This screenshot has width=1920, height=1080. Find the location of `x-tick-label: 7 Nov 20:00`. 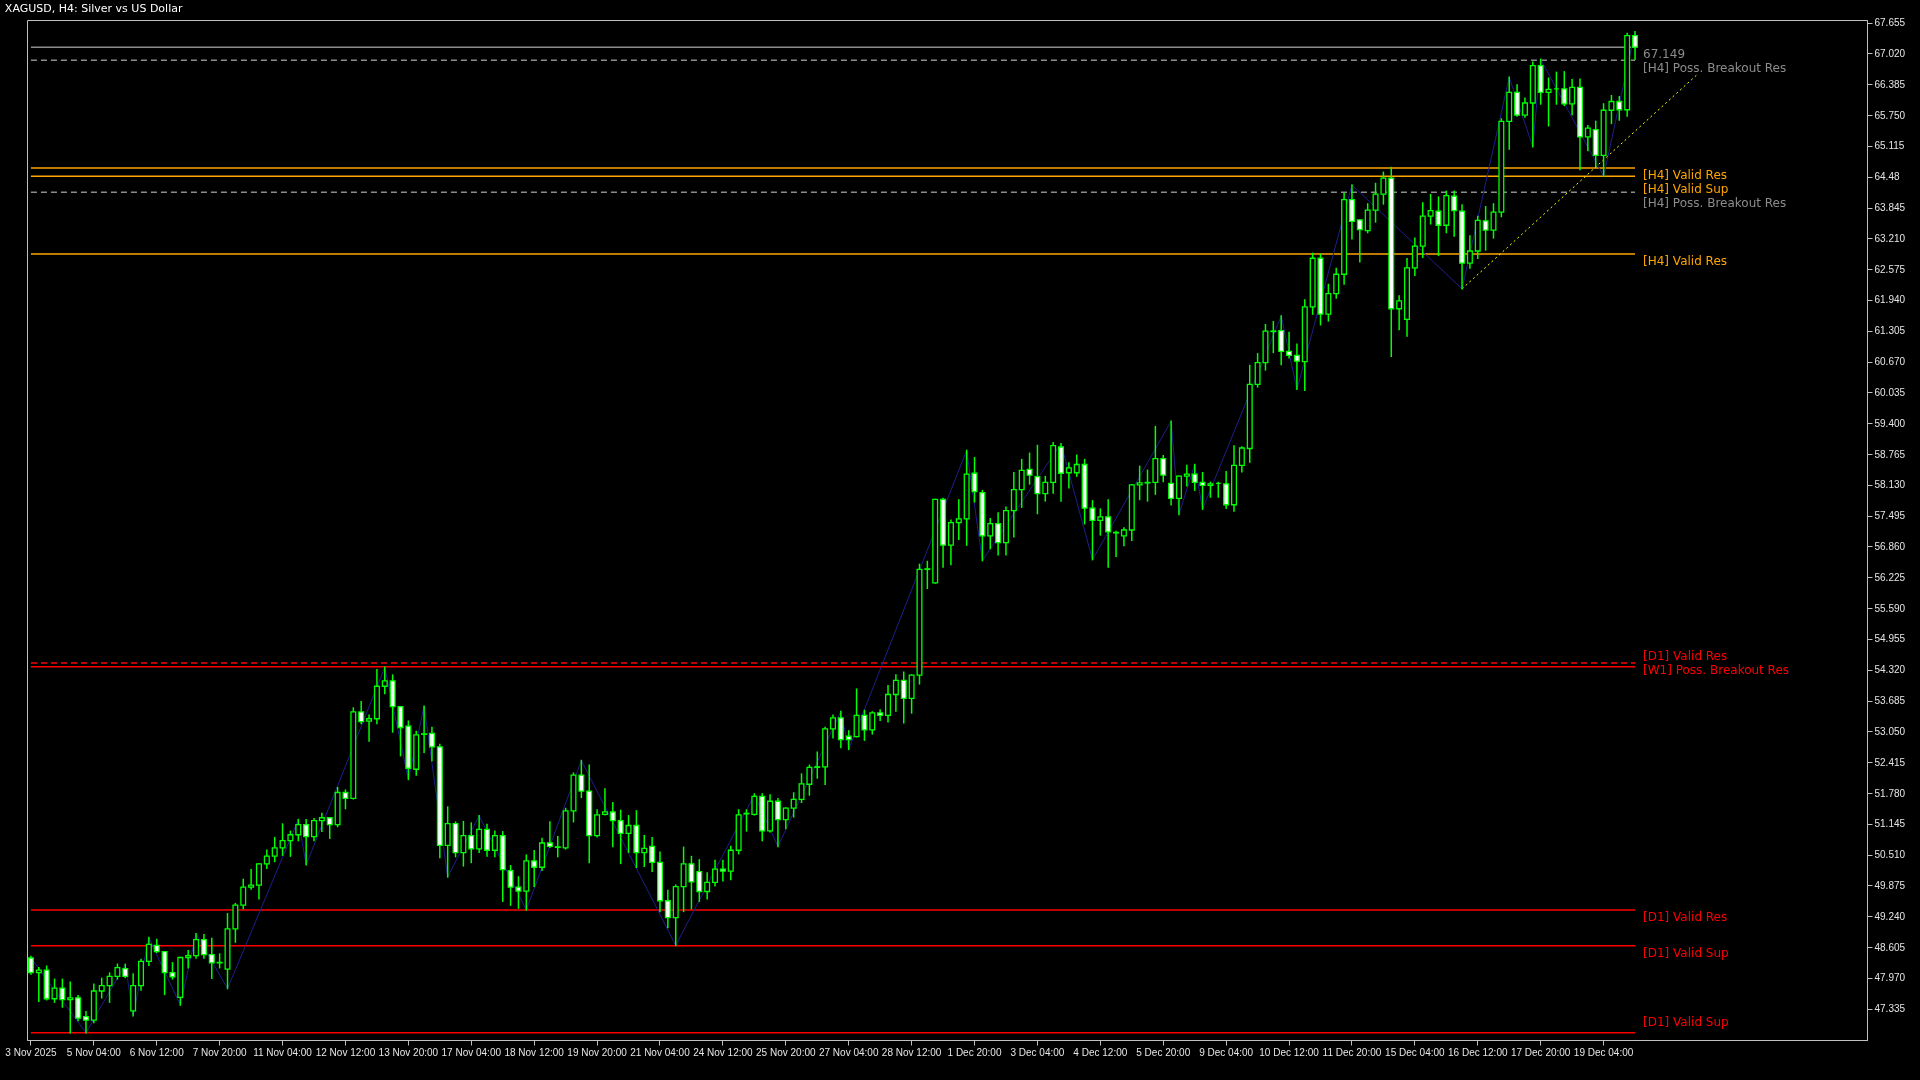

x-tick-label: 7 Nov 20:00 is located at coordinates (220, 1052).